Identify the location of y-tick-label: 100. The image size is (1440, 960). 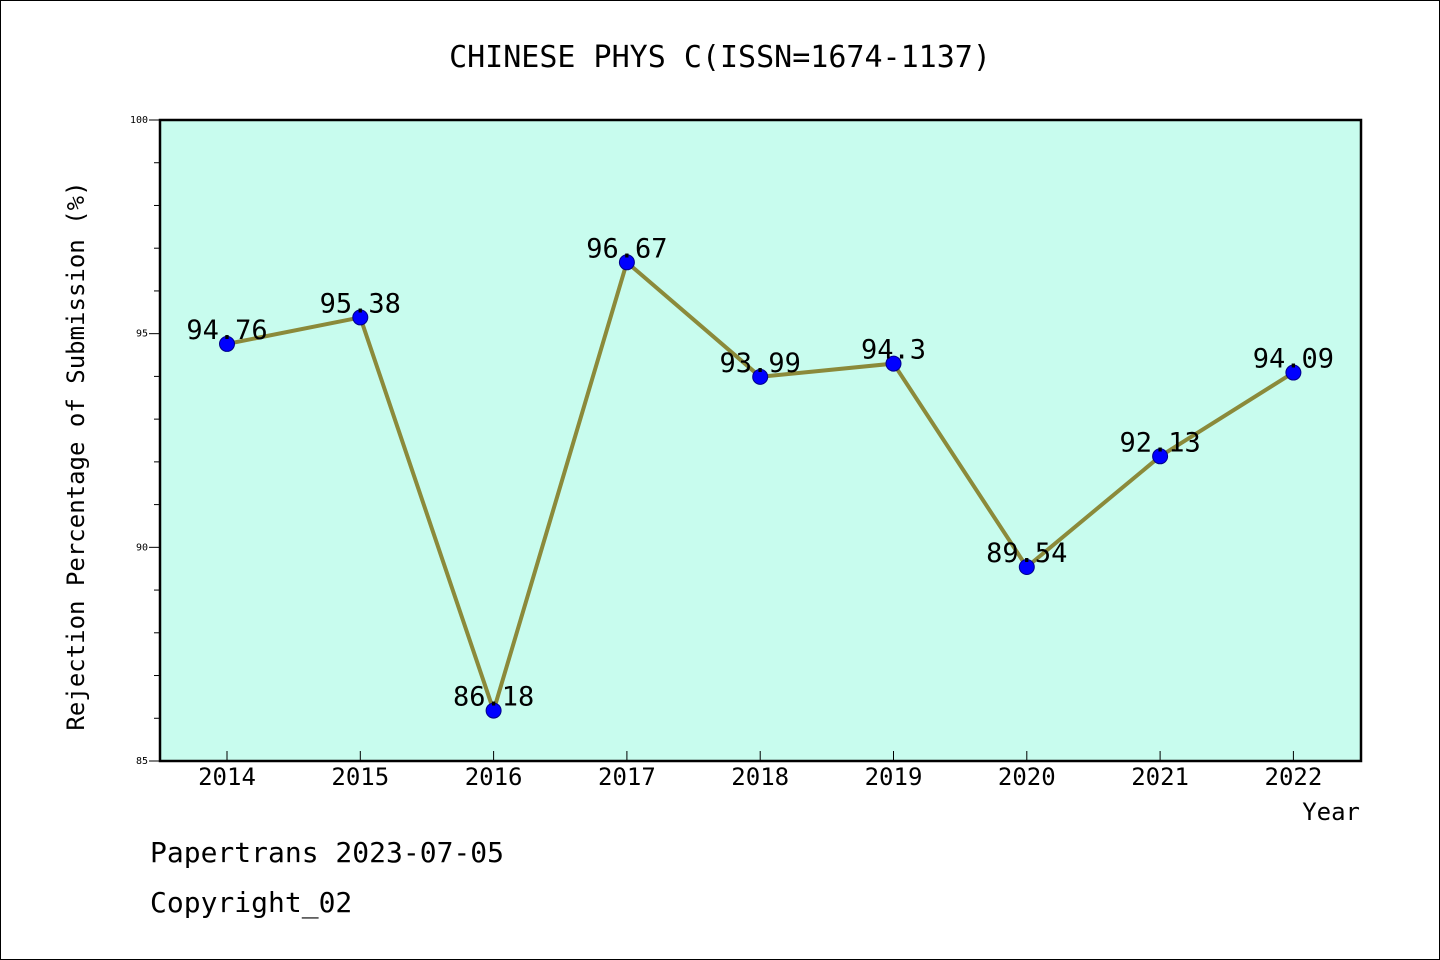
(139, 120).